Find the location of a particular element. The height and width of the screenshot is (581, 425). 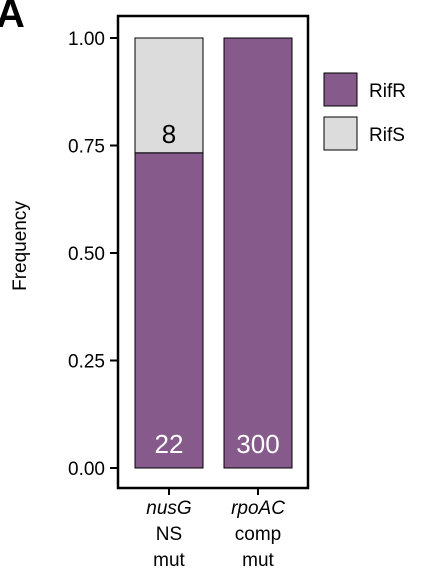

data-label-rifr: 22 is located at coordinates (169, 444).